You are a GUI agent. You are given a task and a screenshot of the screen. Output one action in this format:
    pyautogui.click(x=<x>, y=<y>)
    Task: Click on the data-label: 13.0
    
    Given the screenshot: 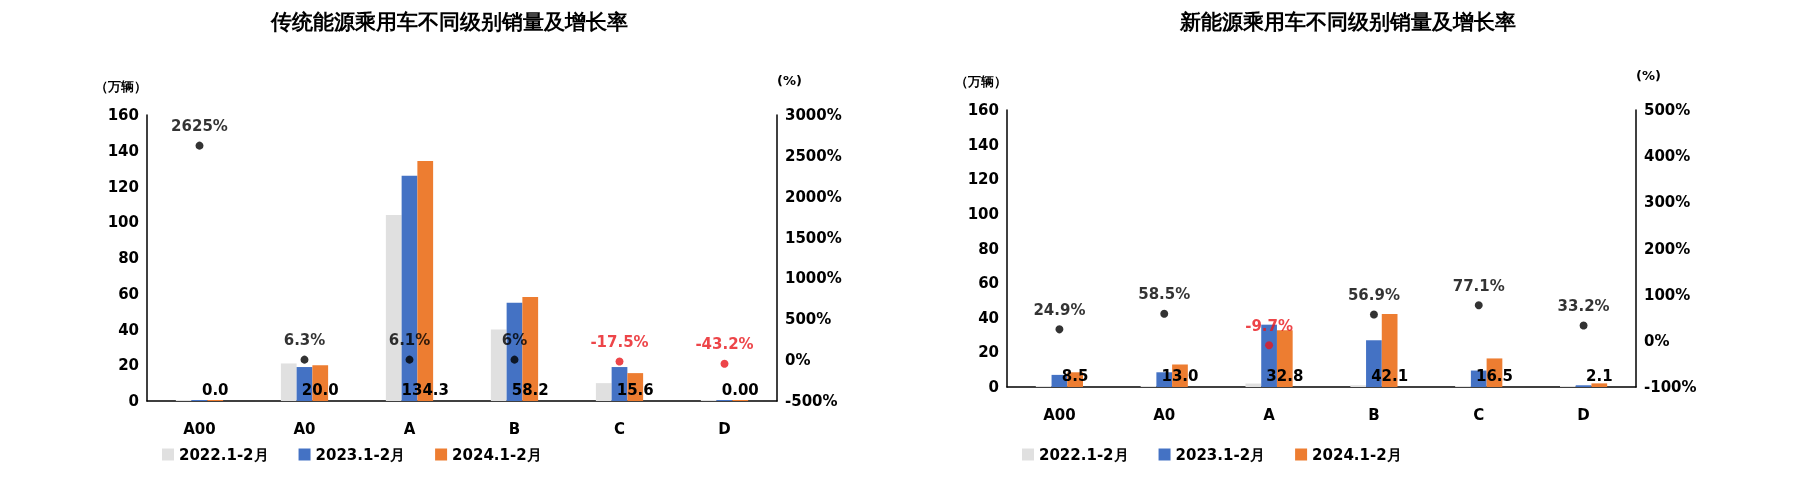 What is the action you would take?
    pyautogui.click(x=1180, y=375)
    